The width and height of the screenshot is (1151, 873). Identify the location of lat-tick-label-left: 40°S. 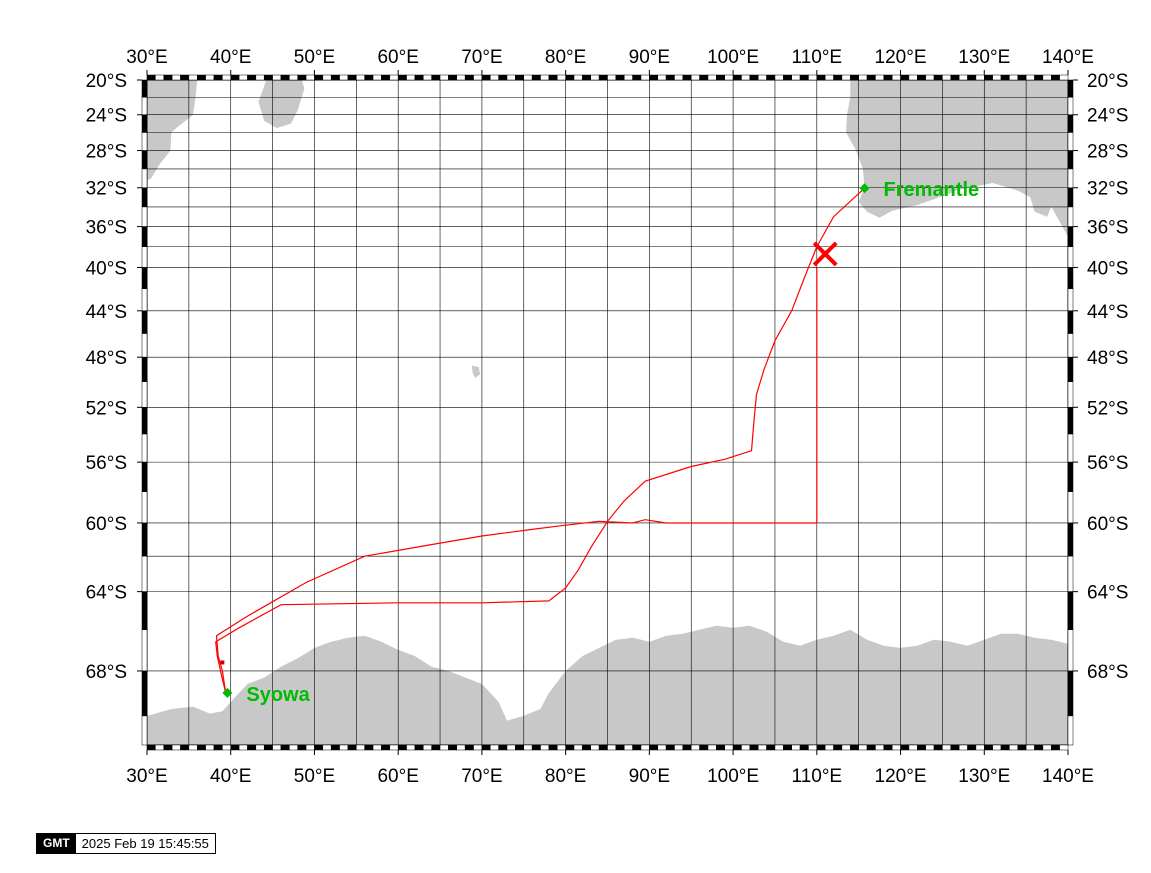
(106, 268).